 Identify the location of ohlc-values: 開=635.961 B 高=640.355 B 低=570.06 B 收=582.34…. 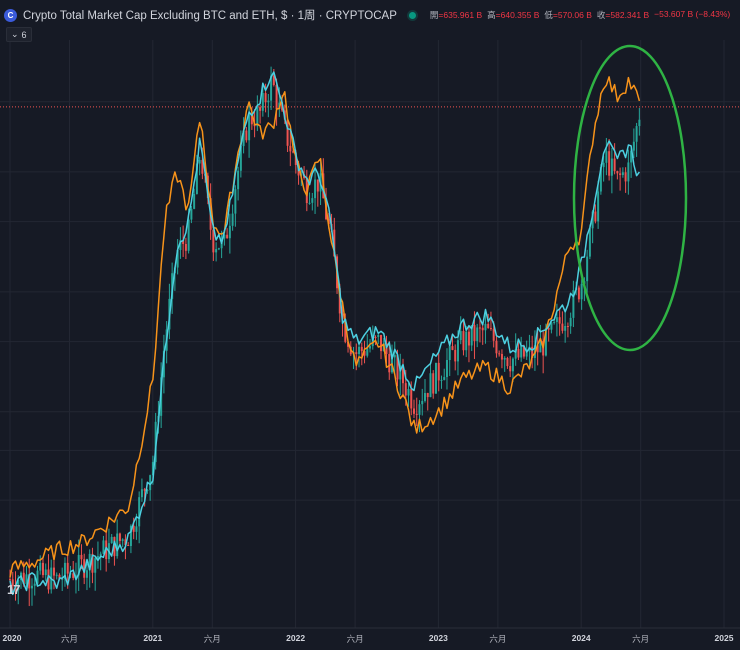
(580, 15).